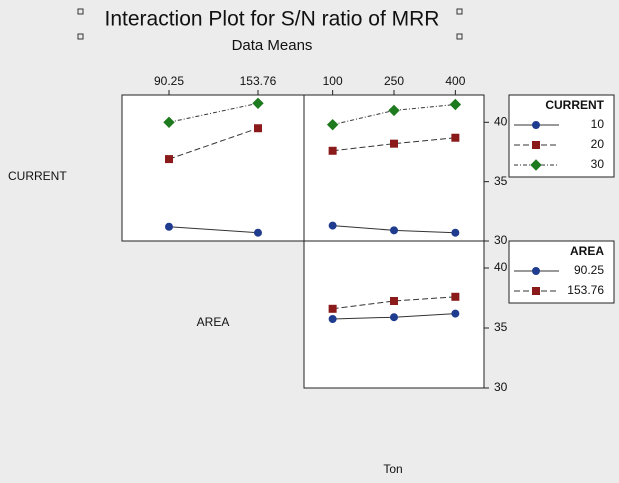 The image size is (619, 483). What do you see at coordinates (169, 81) in the screenshot?
I see `x-tick-label: 90.25` at bounding box center [169, 81].